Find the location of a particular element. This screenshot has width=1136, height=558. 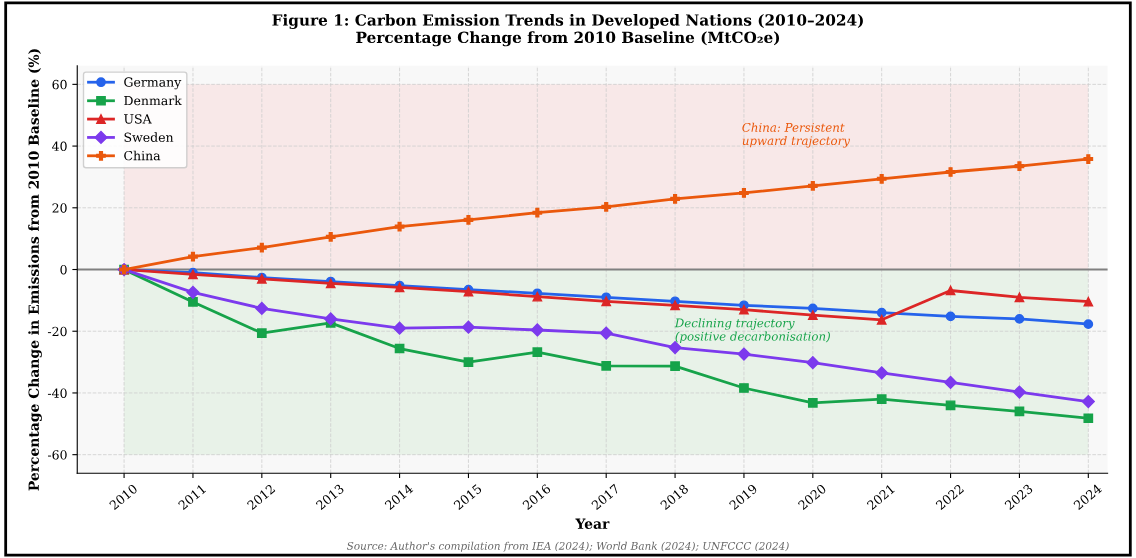

legend-label: Sweden is located at coordinates (149, 137).